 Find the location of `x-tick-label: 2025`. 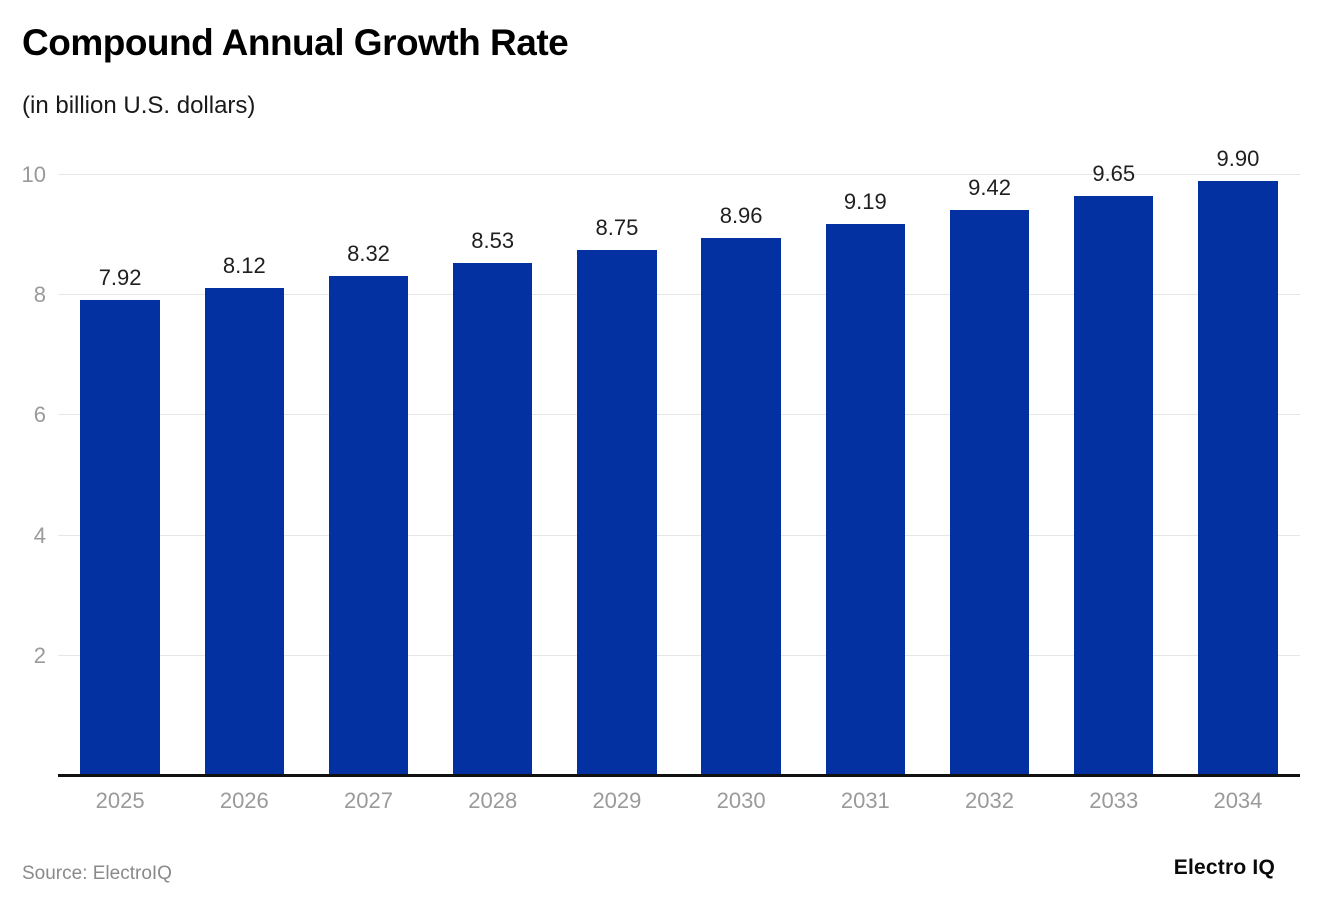

x-tick-label: 2025 is located at coordinates (120, 800).